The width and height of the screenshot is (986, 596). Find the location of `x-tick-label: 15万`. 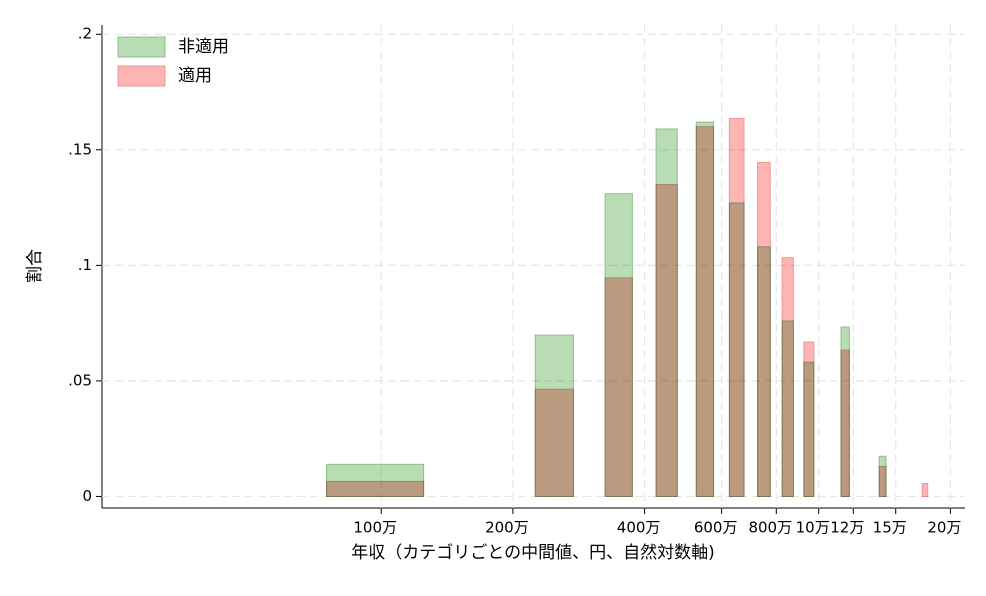

x-tick-label: 15万 is located at coordinates (890, 528).